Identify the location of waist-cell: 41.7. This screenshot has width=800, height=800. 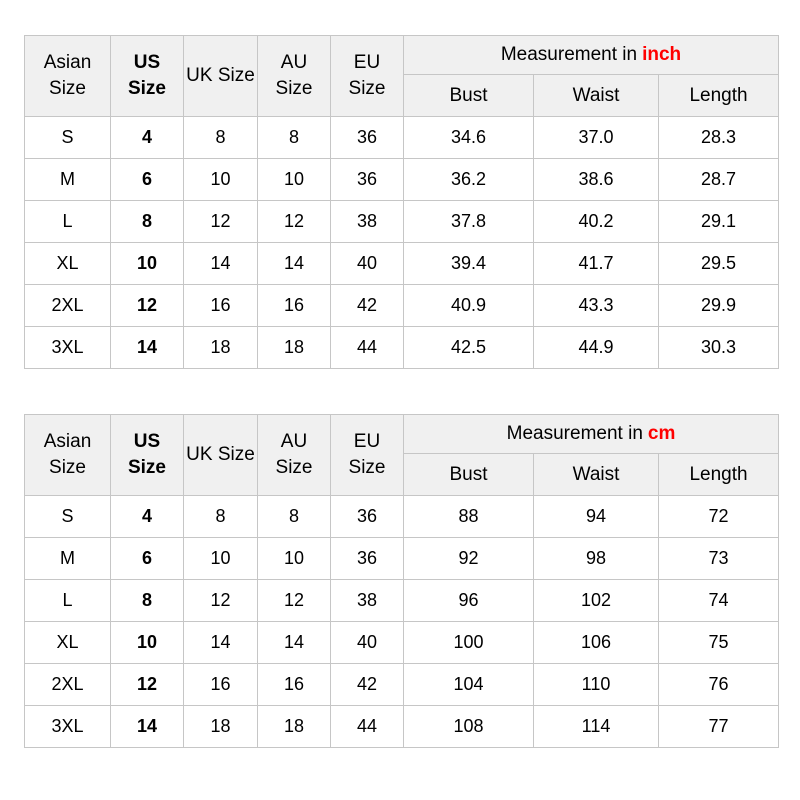
(596, 263).